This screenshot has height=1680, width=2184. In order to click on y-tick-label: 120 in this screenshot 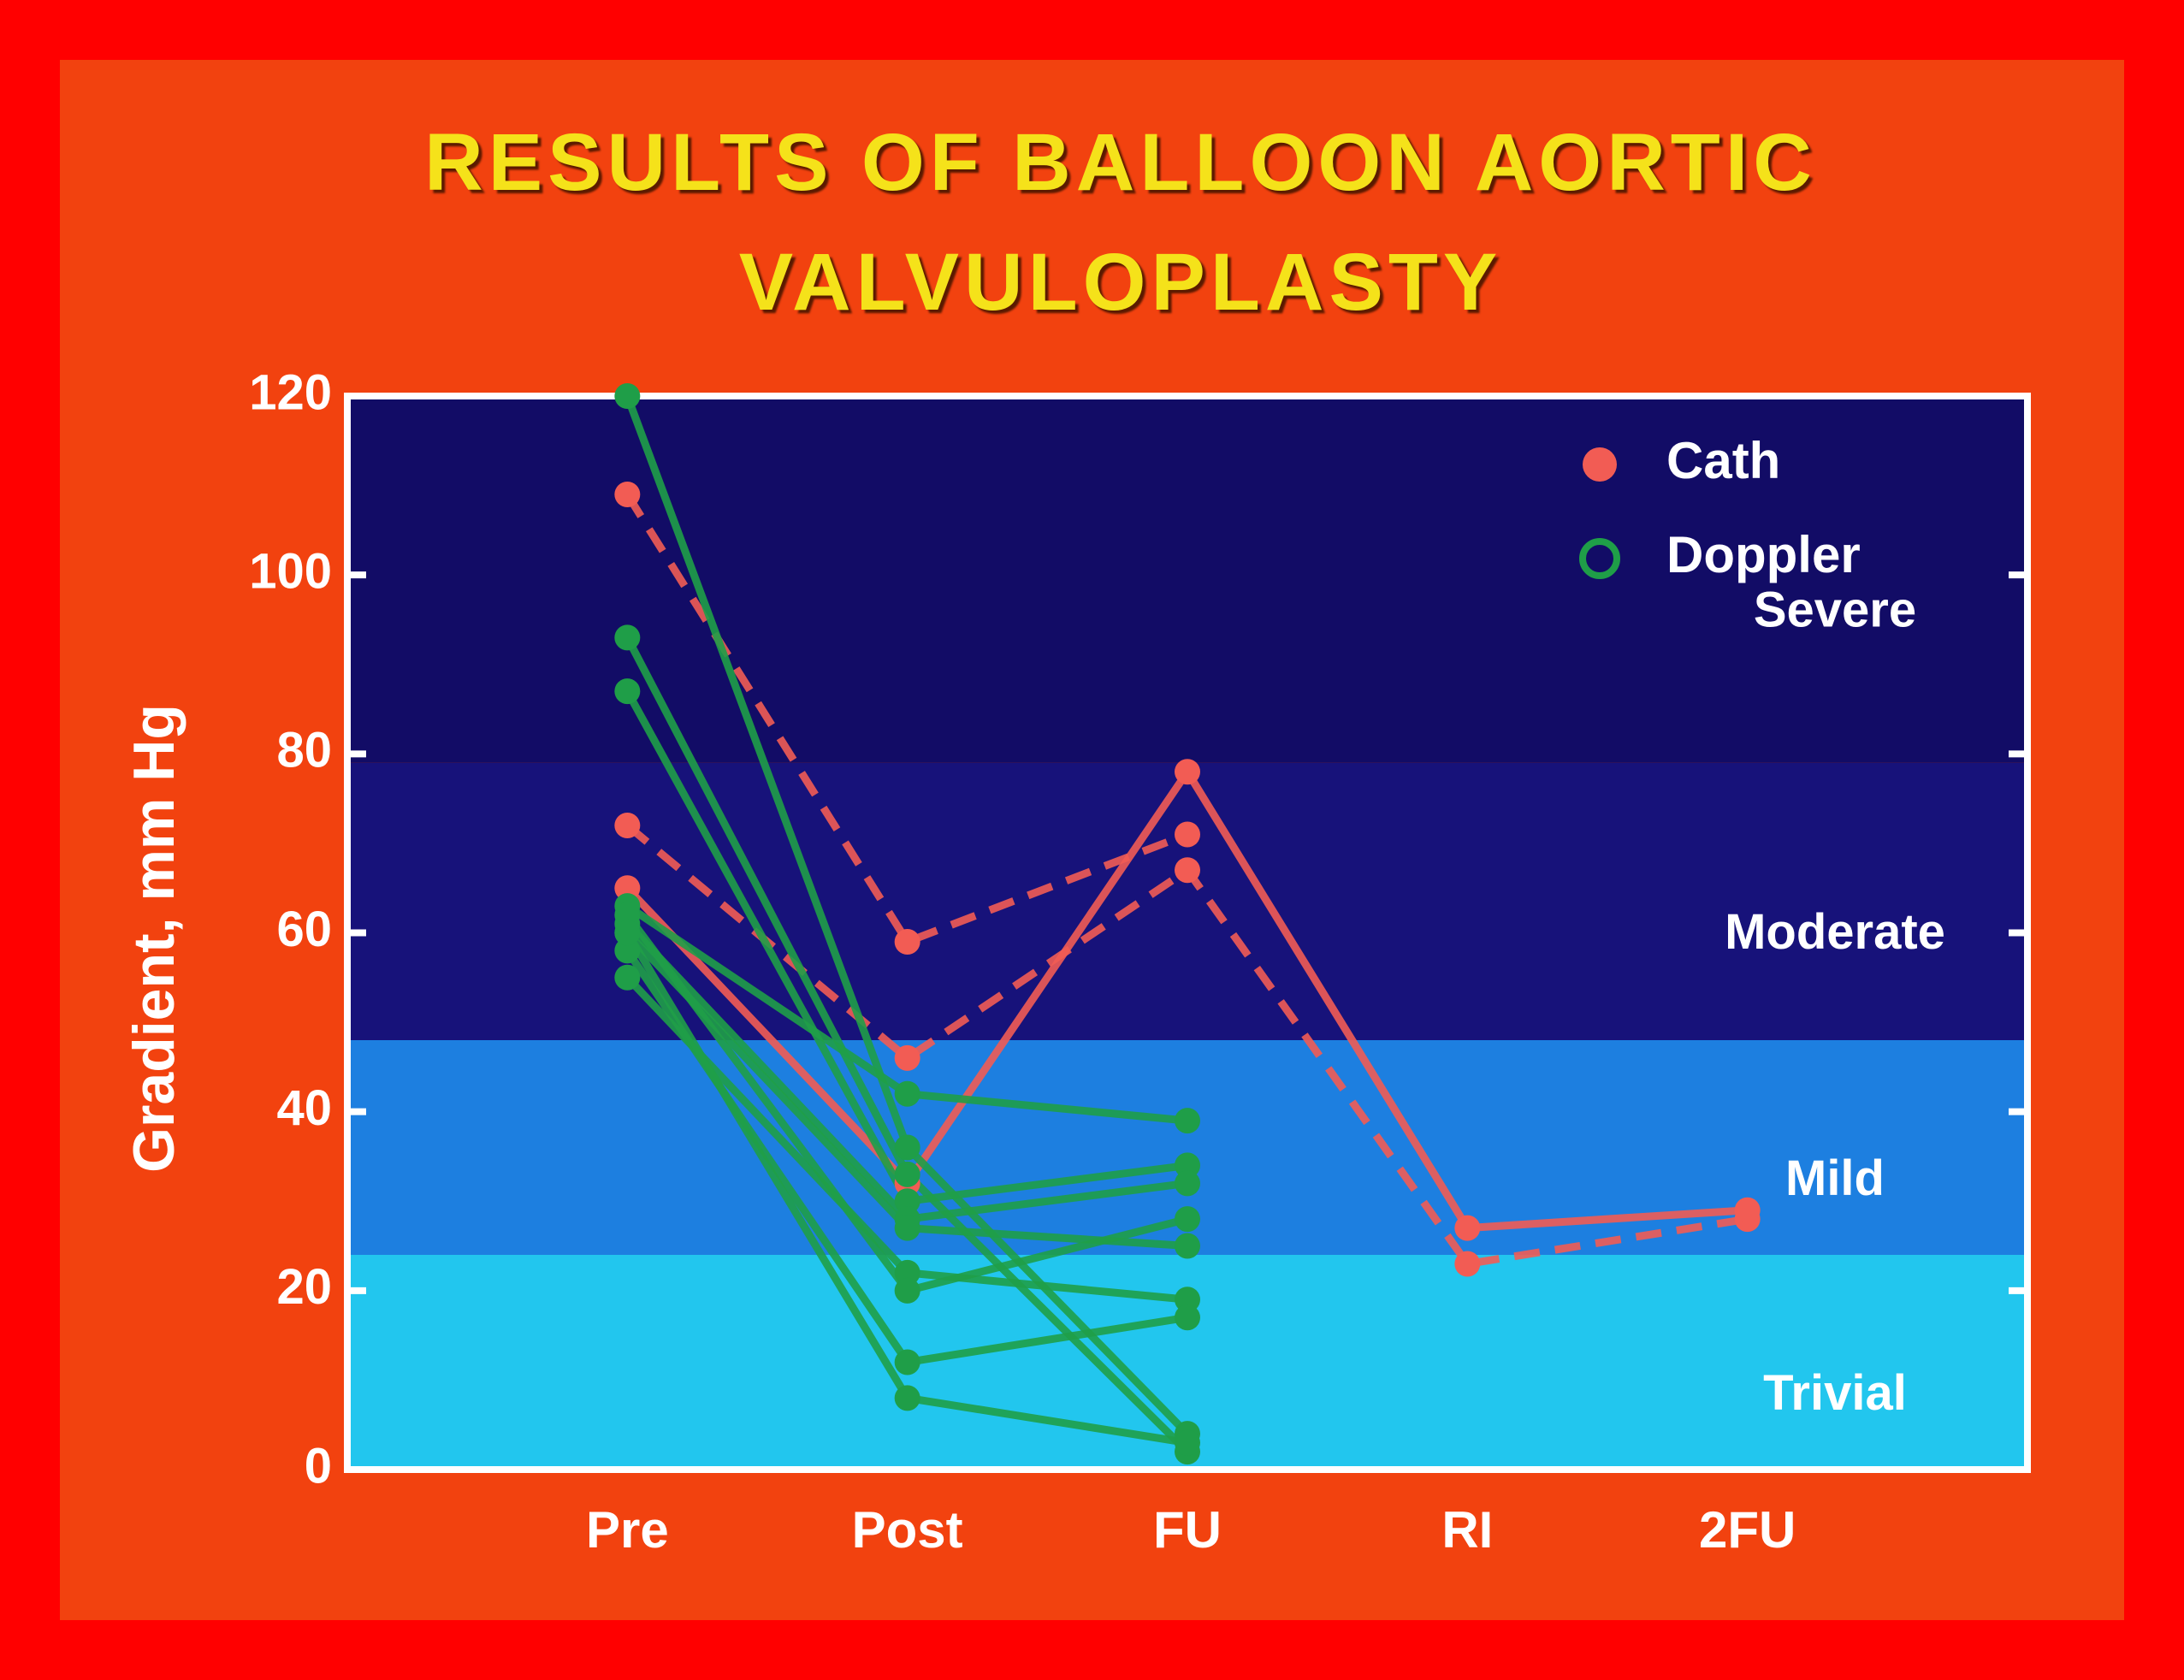, I will do `click(290, 392)`.